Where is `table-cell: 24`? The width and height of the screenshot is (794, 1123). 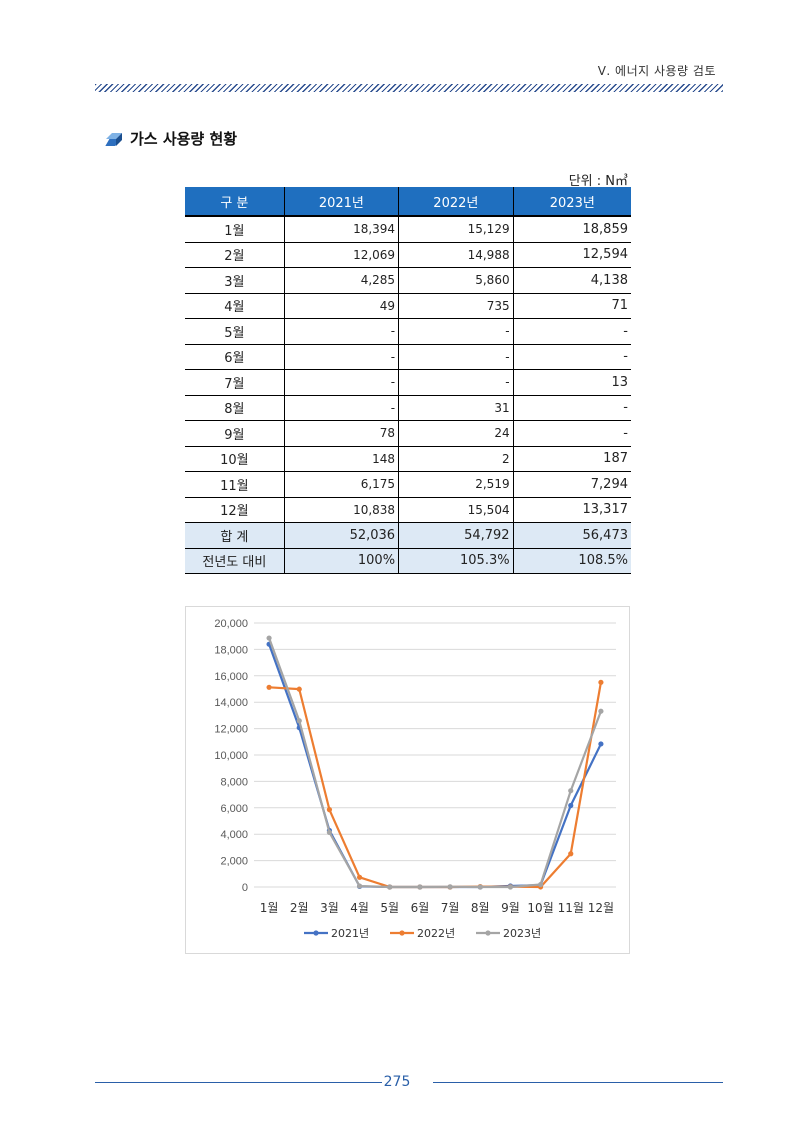
table-cell: 24 is located at coordinates (456, 433).